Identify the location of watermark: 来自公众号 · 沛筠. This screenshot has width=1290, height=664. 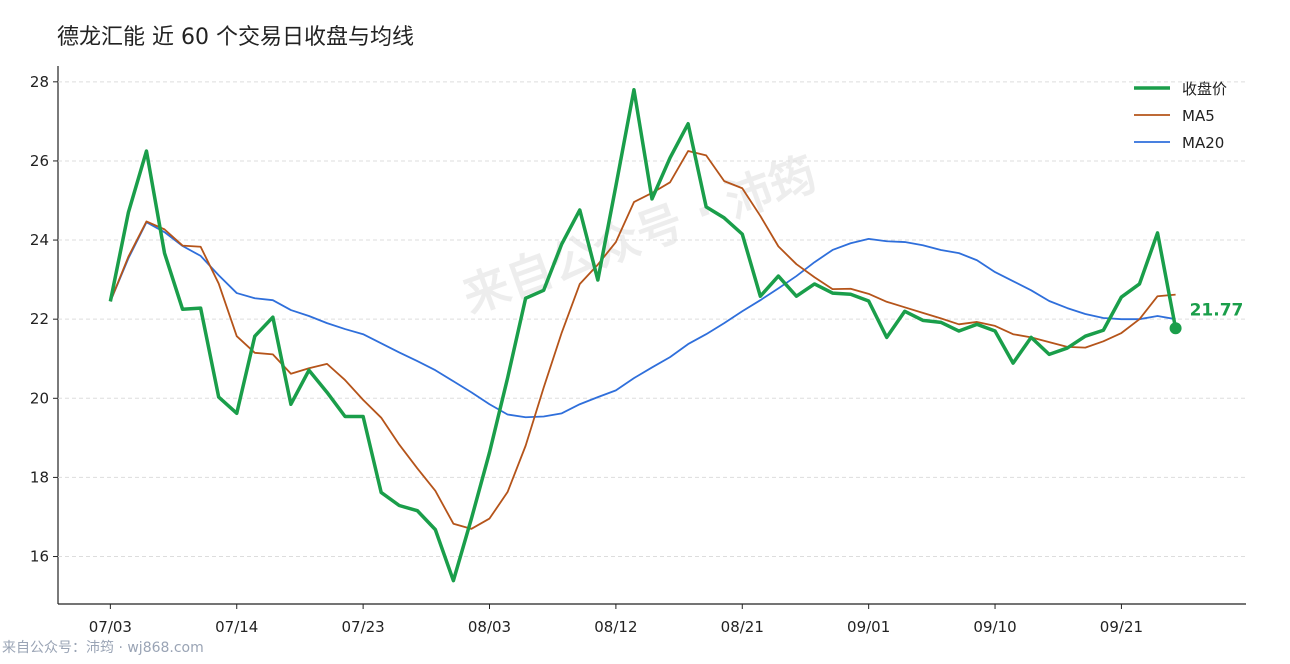
(640, 235).